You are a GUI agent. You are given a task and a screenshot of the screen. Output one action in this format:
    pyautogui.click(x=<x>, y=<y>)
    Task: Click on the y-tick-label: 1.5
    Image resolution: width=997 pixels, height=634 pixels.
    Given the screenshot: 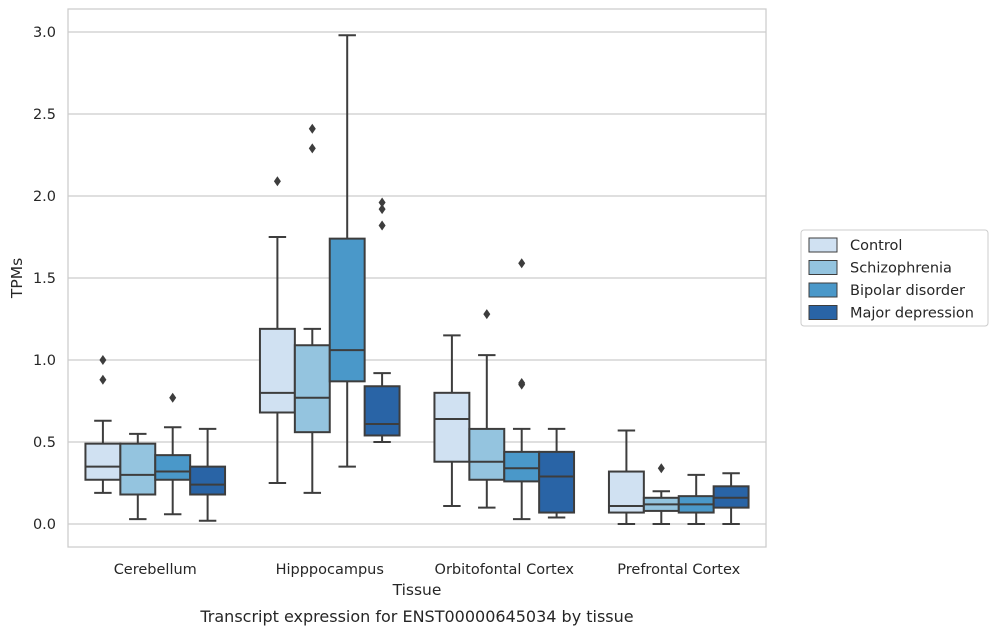 What is the action you would take?
    pyautogui.click(x=44, y=279)
    